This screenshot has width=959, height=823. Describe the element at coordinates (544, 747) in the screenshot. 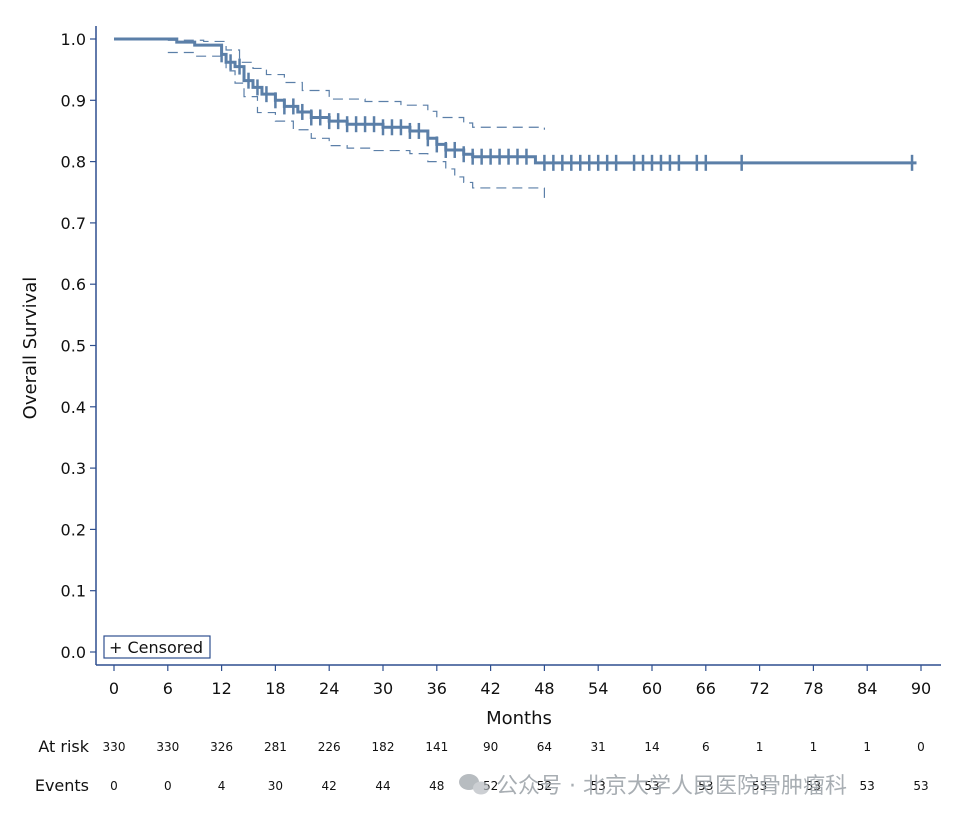

I see `at-risk-value: 64` at that location.